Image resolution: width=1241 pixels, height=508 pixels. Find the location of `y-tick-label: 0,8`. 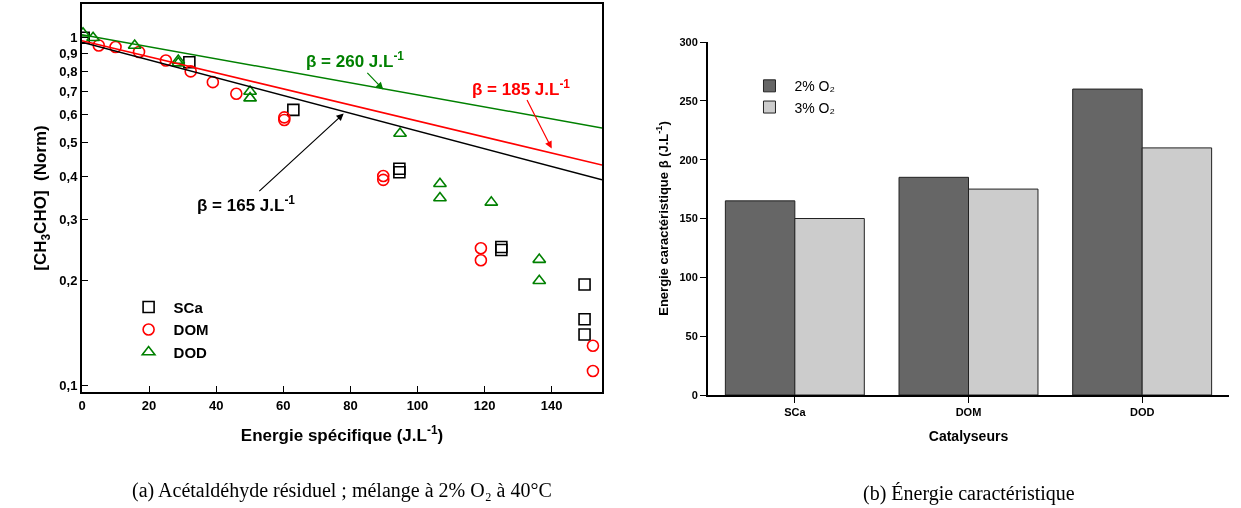

y-tick-label: 0,8 is located at coordinates (68, 71).